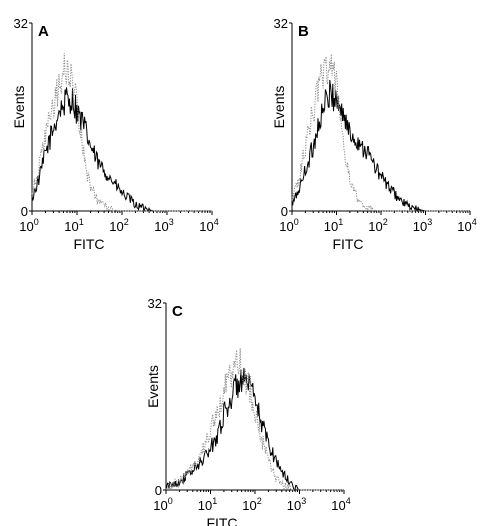  Describe the element at coordinates (43, 31) in the screenshot. I see `panel-label: A` at that location.